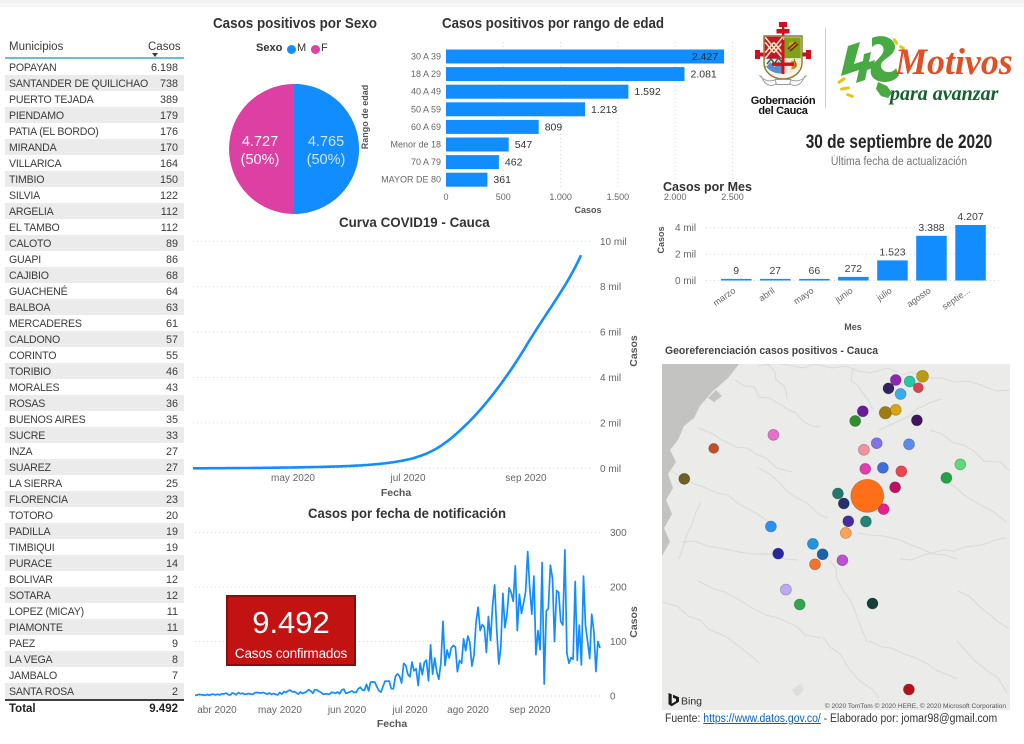 This screenshot has width=1024, height=744. What do you see at coordinates (618, 588) in the screenshot?
I see `svg-text: 200` at bounding box center [618, 588].